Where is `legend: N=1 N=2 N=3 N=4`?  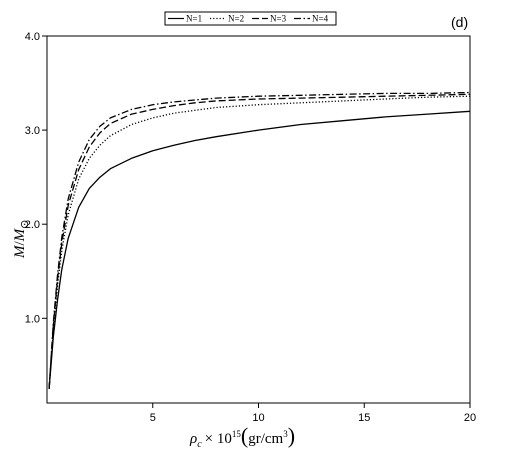
legend: N=1 N=2 N=3 N=4 is located at coordinates (250, 18).